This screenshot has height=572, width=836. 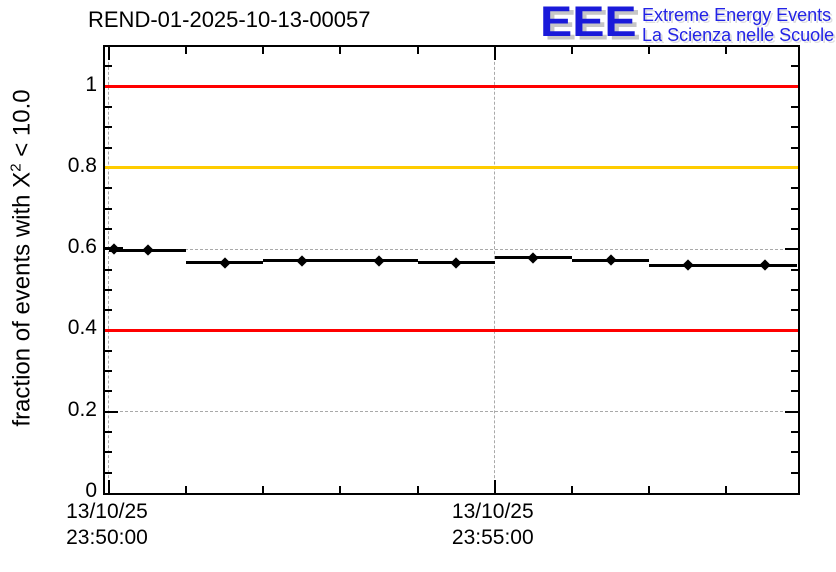 I want to click on page-title: REND-01-2025-10-13-00057, so click(x=229, y=19).